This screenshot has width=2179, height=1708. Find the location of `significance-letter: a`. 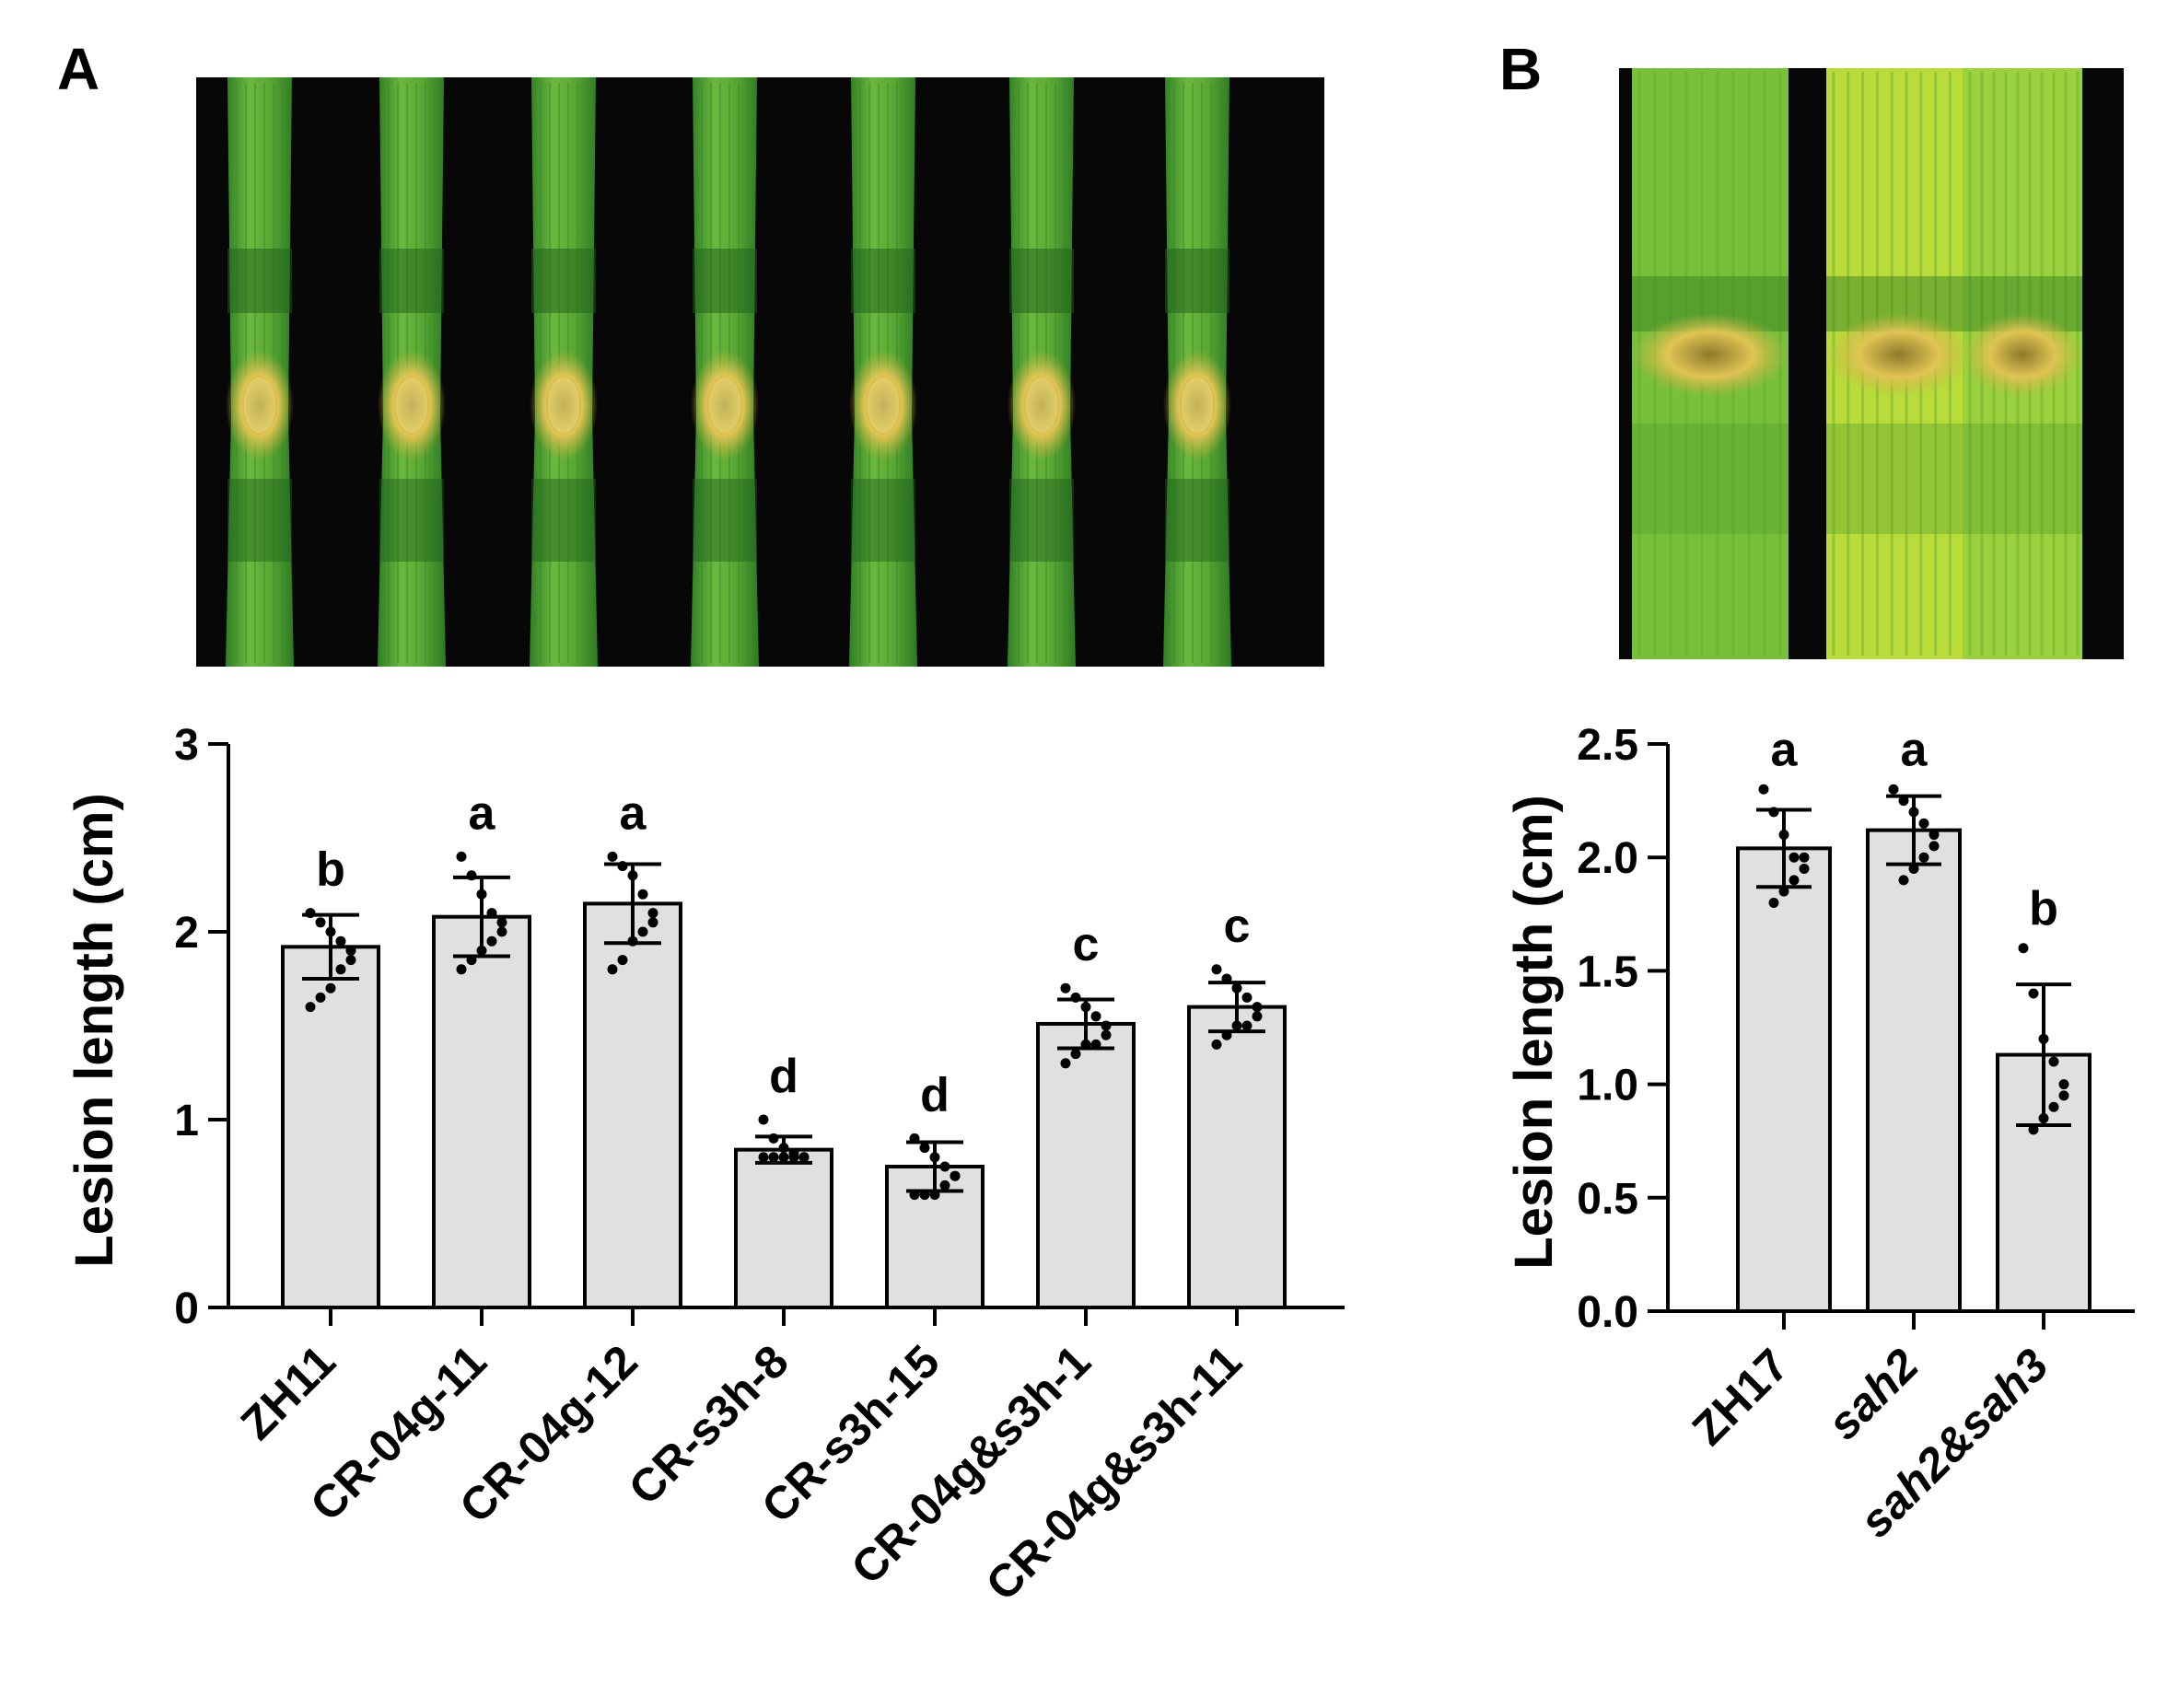

significance-letter: a is located at coordinates (1915, 749).